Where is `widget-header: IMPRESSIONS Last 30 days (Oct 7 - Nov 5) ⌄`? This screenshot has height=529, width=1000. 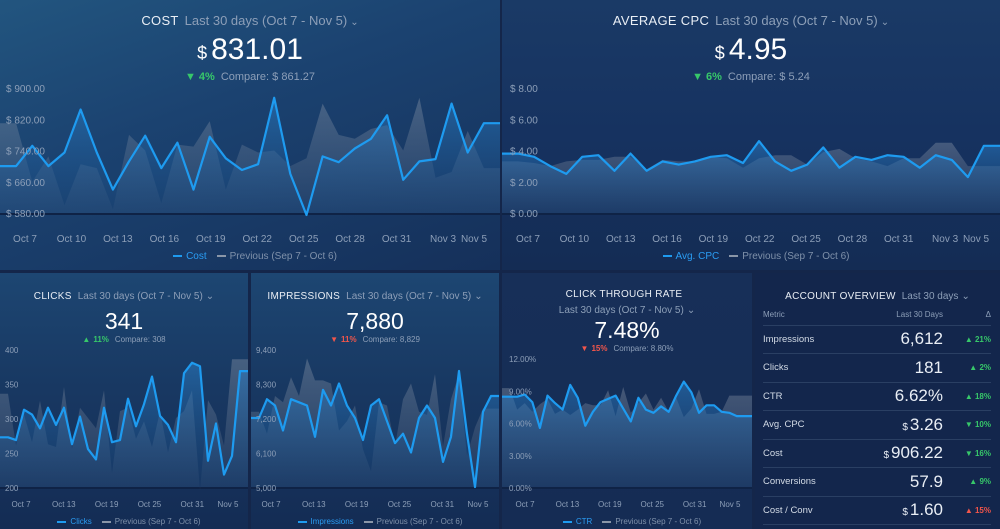 widget-header: IMPRESSIONS Last 30 days (Oct 7 - Nov 5) ⌄ is located at coordinates (375, 295).